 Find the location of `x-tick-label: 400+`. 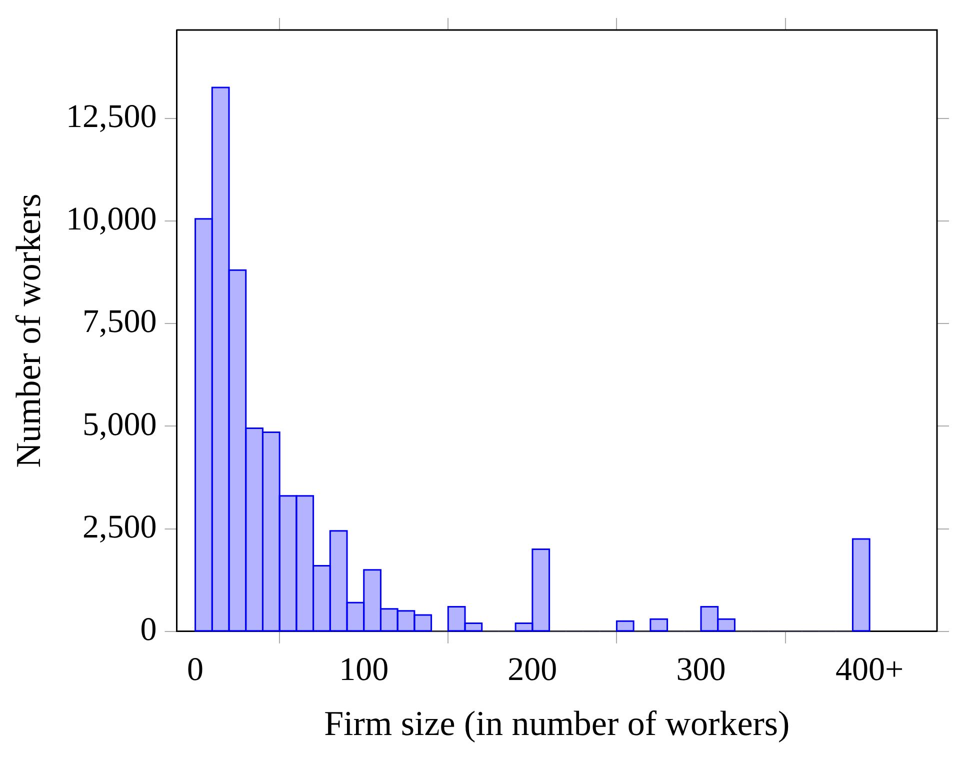

x-tick-label: 400+ is located at coordinates (870, 670).